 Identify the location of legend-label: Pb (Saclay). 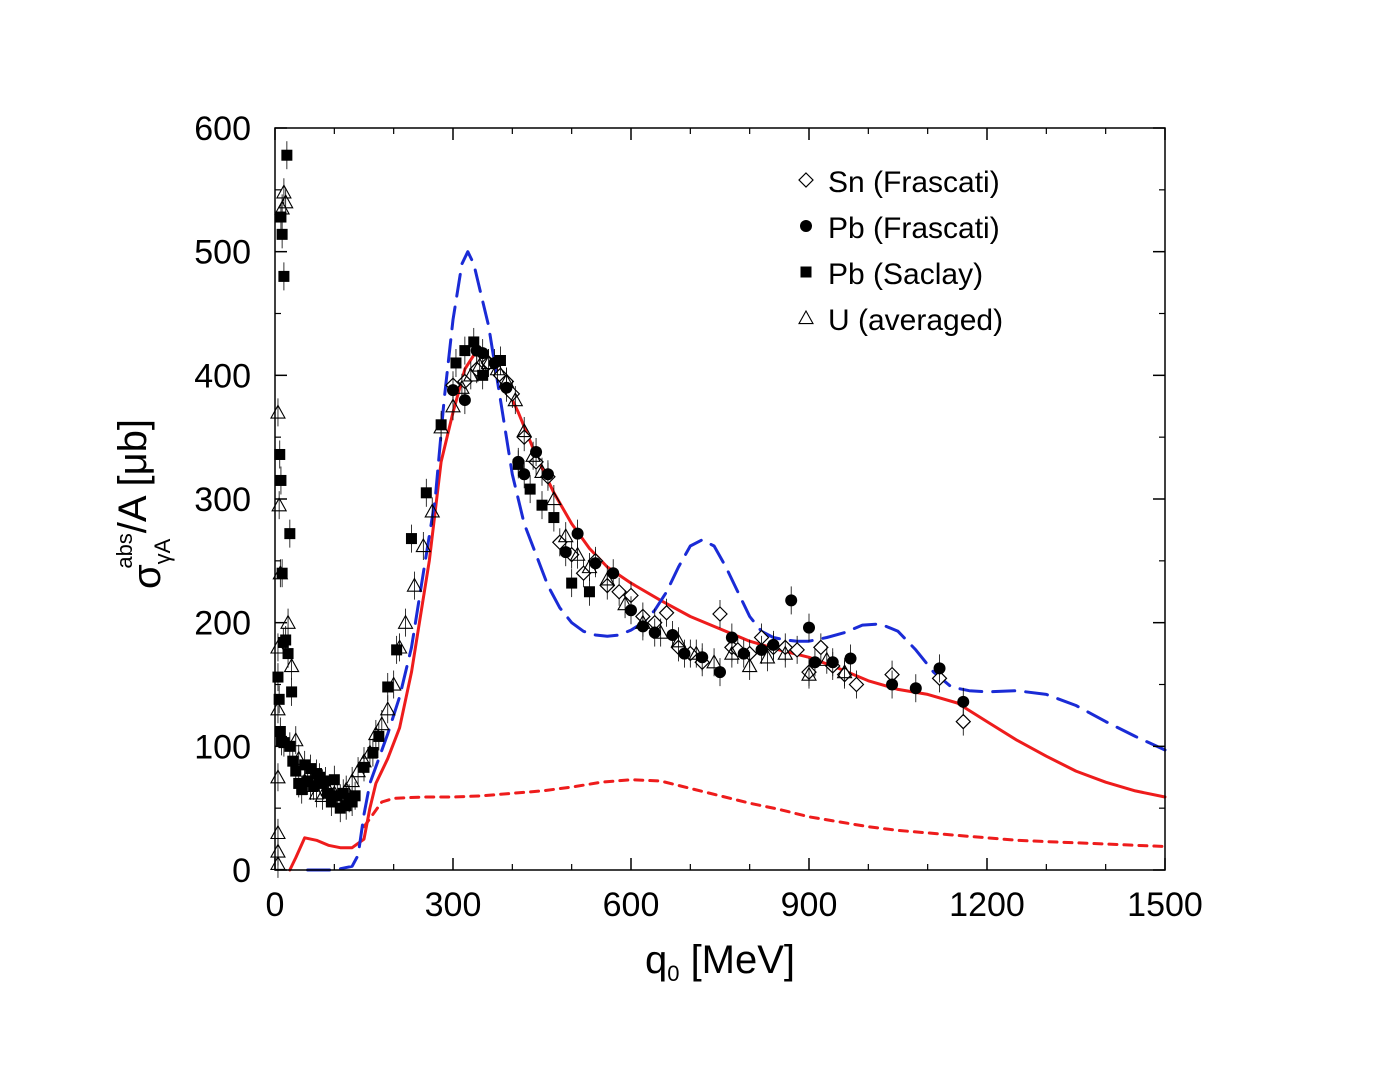
(905, 274).